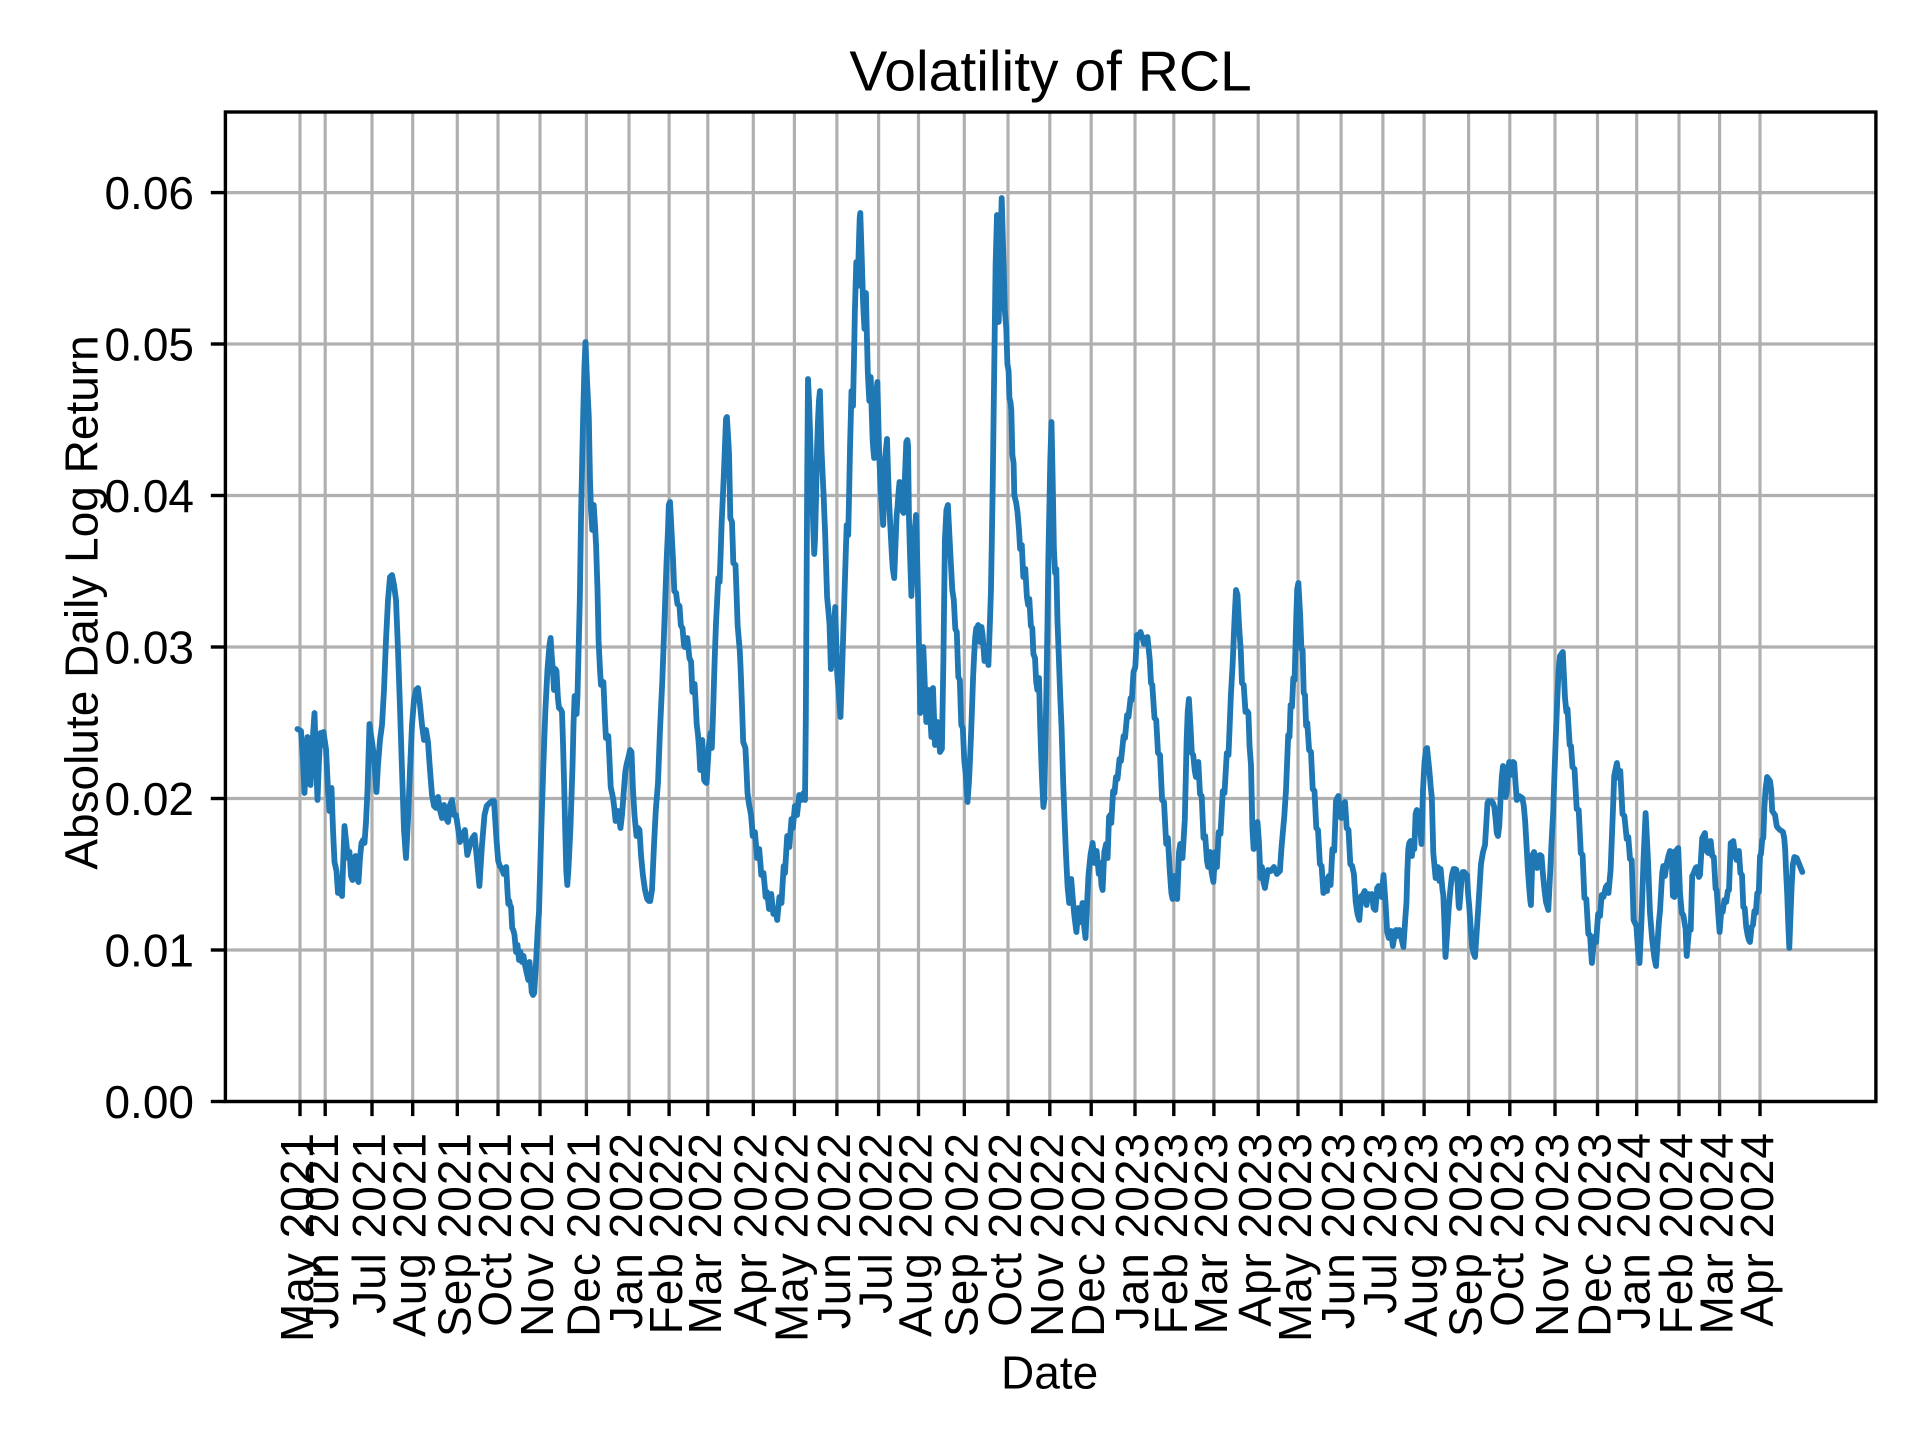  I want to click on svg-text: Dec 2021, so click(583, 1234).